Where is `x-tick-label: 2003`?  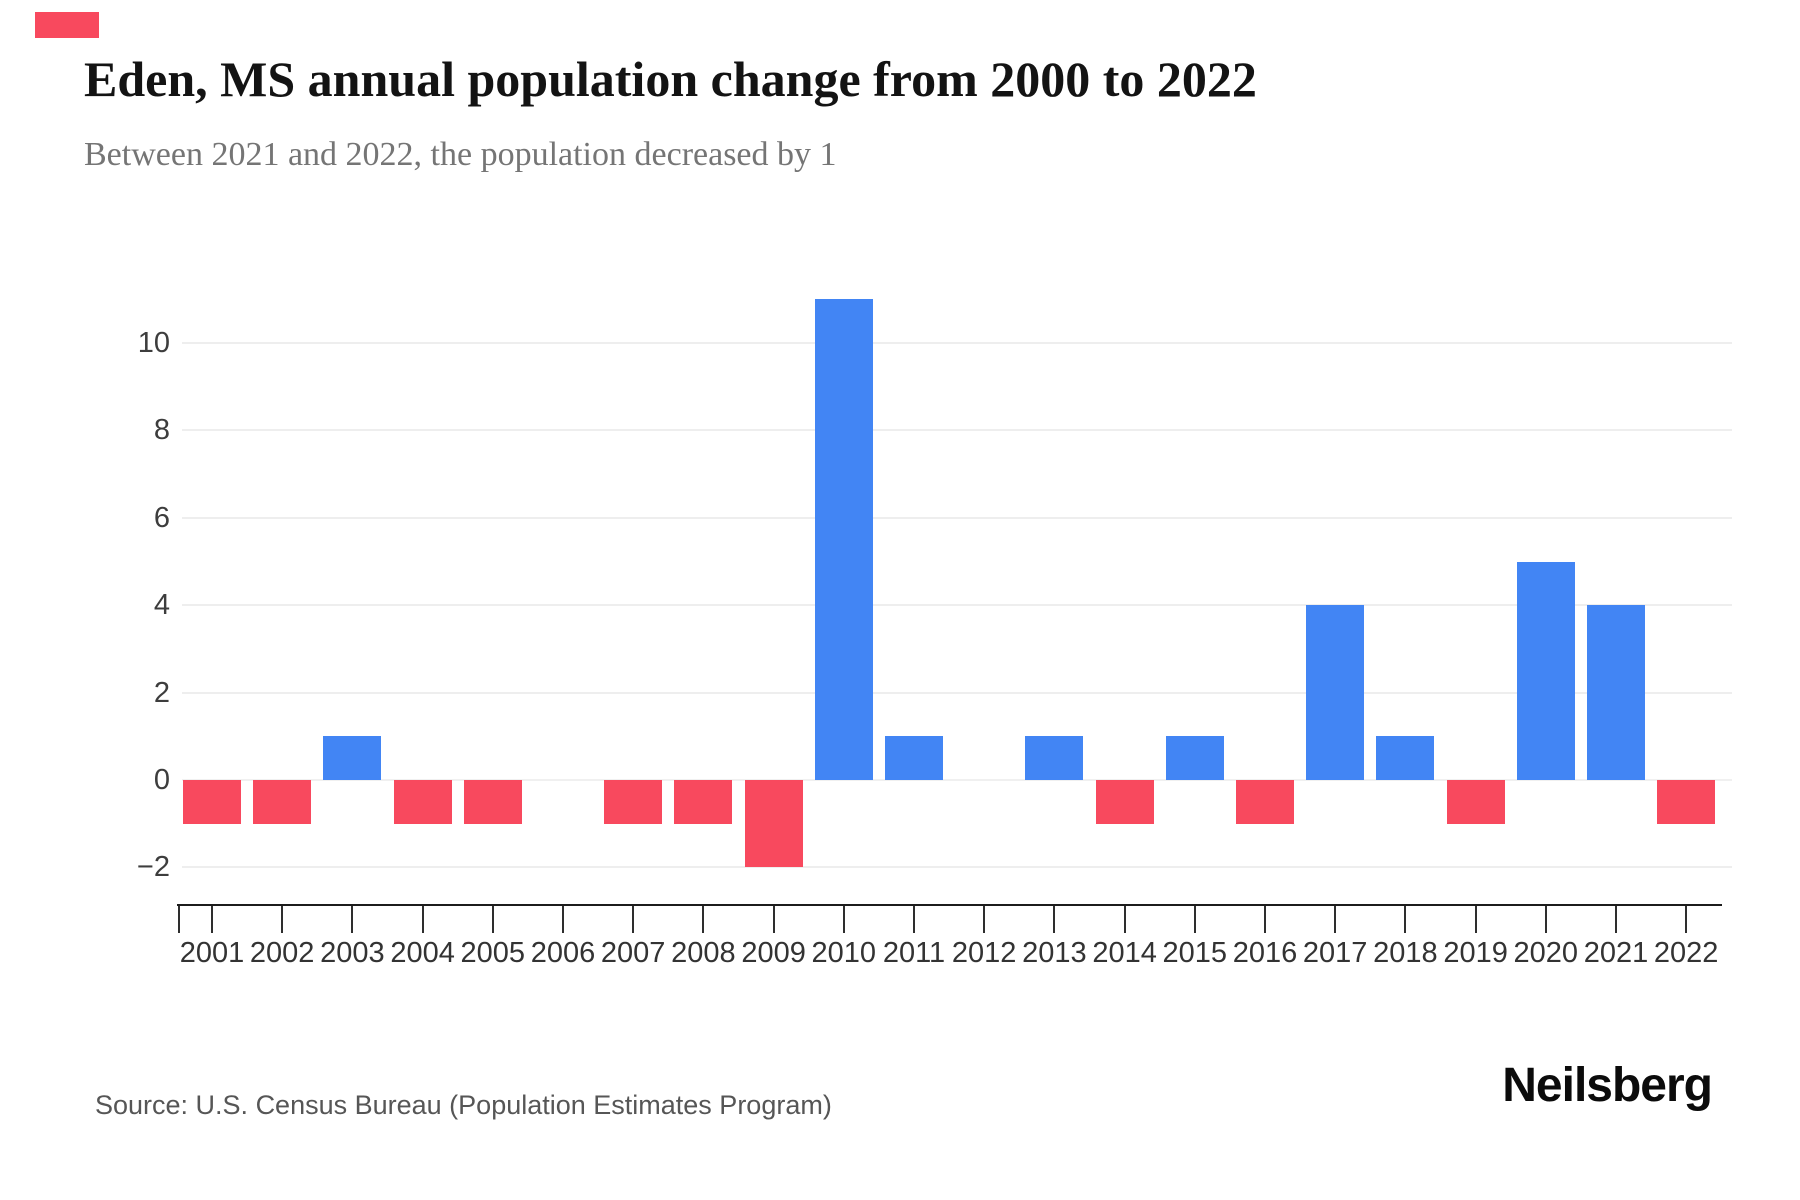 x-tick-label: 2003 is located at coordinates (352, 953).